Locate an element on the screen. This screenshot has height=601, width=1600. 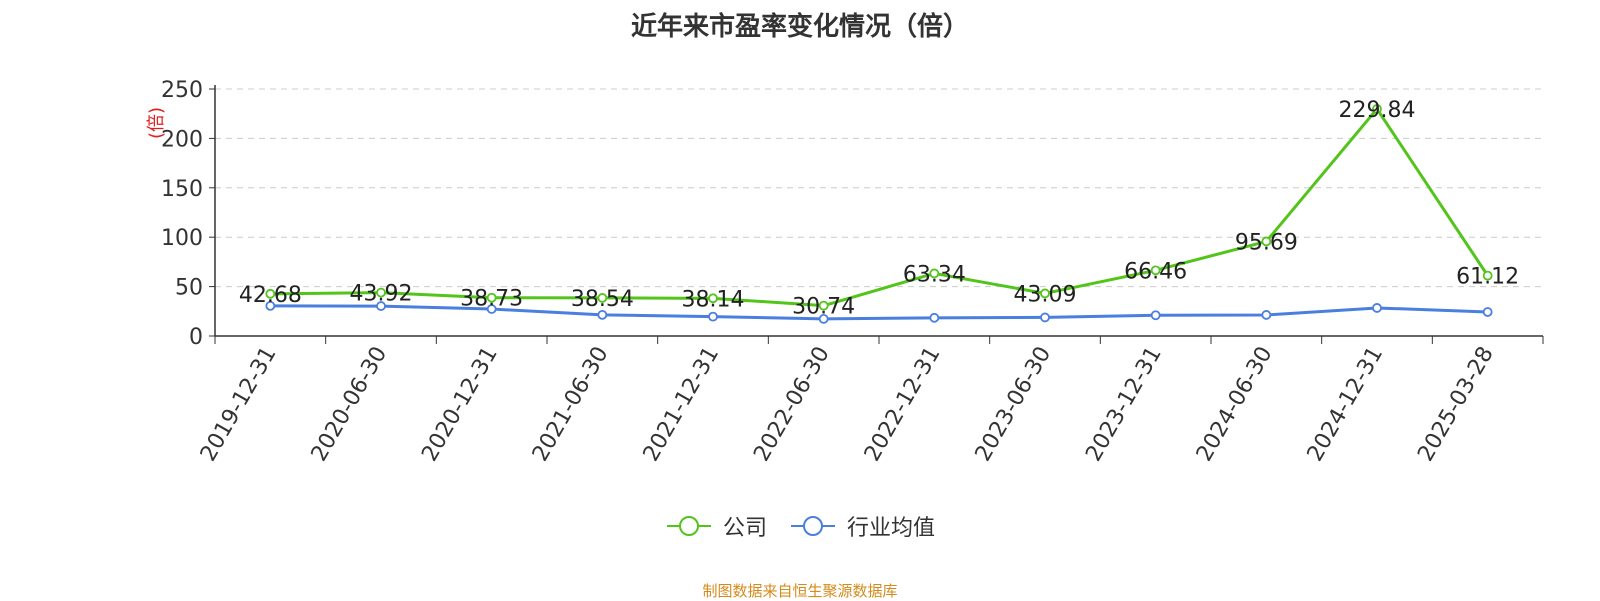
data-label: 61.12 is located at coordinates (1487, 277).